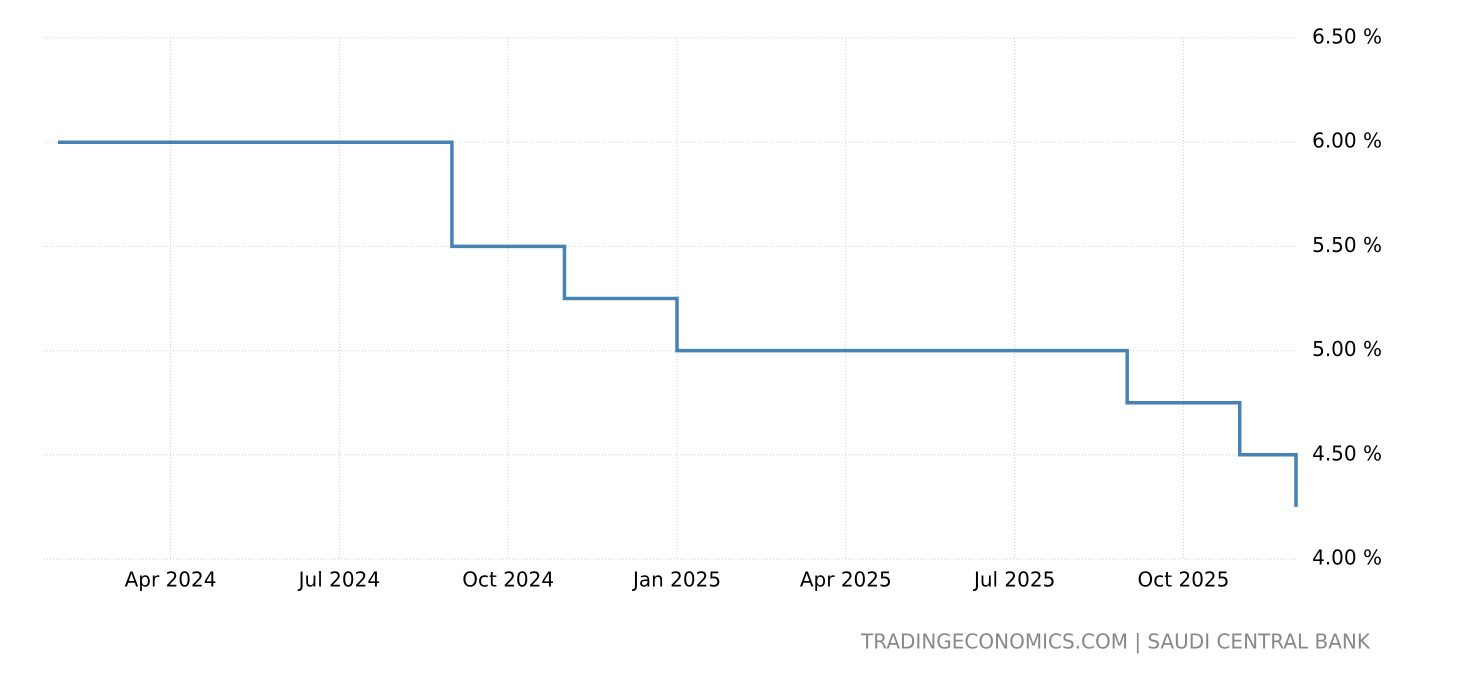 Image resolution: width=1460 pixels, height=680 pixels. What do you see at coordinates (1013, 580) in the screenshot?
I see `x-tick-label: Jul 2025` at bounding box center [1013, 580].